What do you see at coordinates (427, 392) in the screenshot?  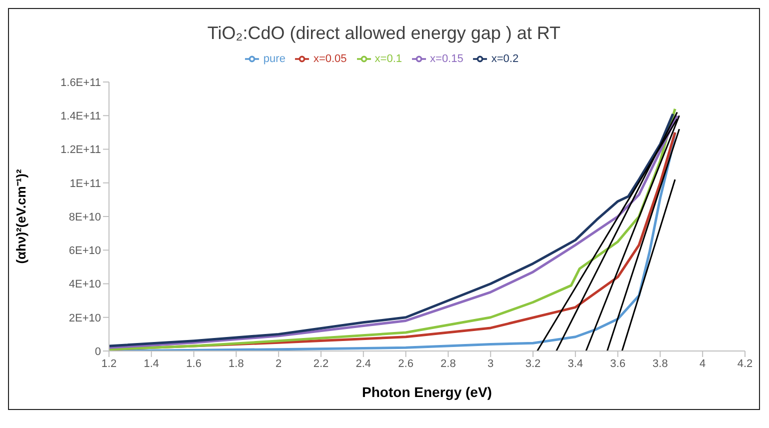 I see `x-axis-title: Photon Energy (eV)` at bounding box center [427, 392].